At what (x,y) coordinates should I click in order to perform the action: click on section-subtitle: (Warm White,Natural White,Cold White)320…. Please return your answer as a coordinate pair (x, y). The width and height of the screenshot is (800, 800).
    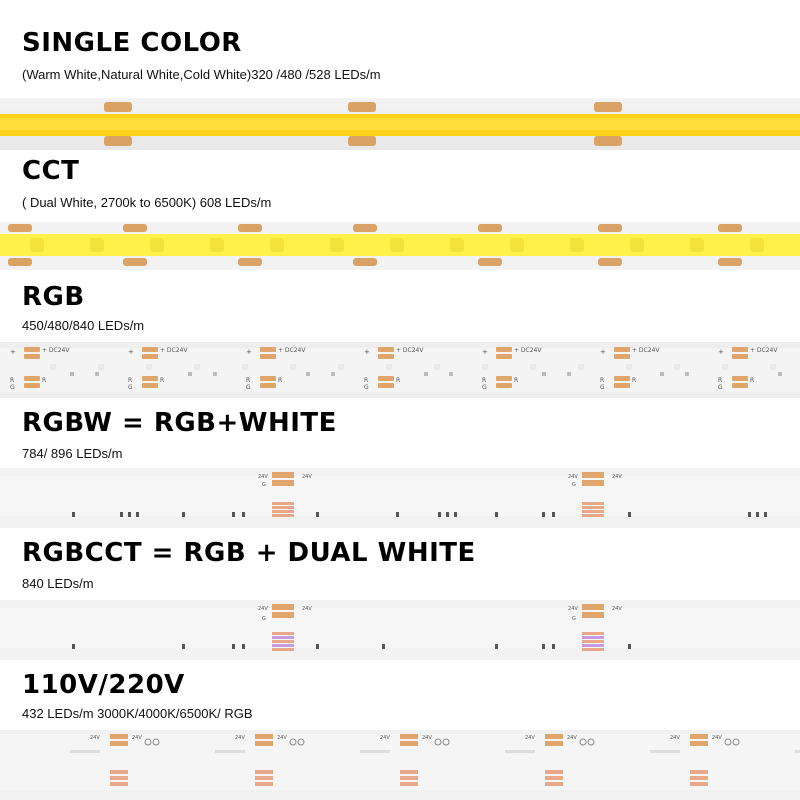
    Looking at the image, I should click on (201, 74).